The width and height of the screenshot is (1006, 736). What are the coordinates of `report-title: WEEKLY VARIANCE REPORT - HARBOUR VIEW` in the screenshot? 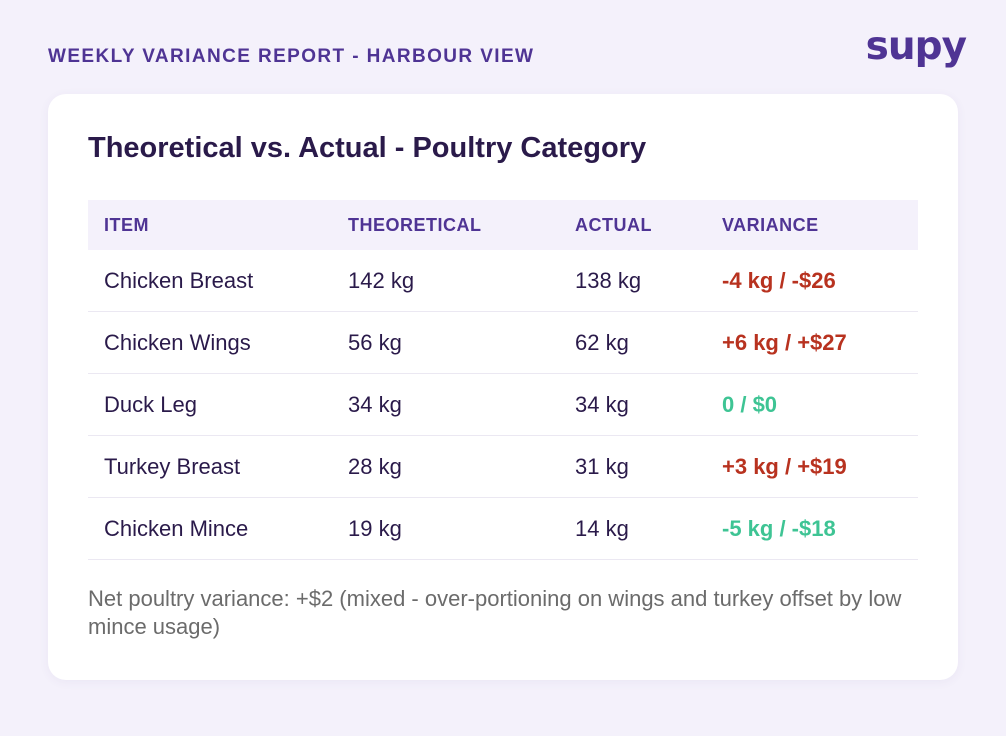 It's located at (291, 56).